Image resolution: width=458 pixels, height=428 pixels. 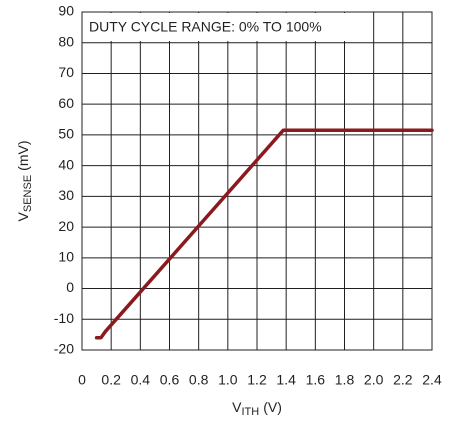 I want to click on x-tick-label: 0.2, so click(x=111, y=380).